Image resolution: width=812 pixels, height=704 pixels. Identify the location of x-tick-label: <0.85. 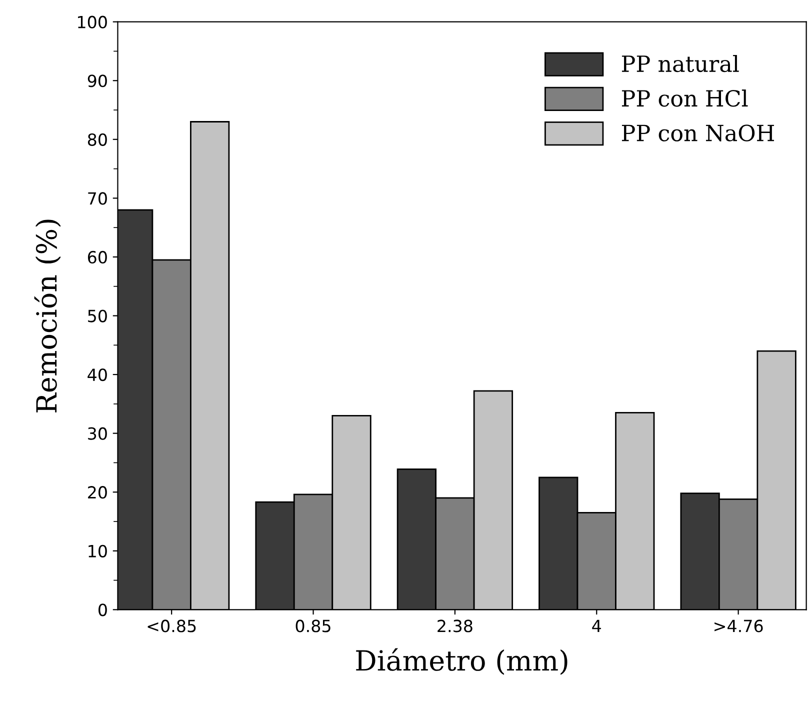
(172, 626).